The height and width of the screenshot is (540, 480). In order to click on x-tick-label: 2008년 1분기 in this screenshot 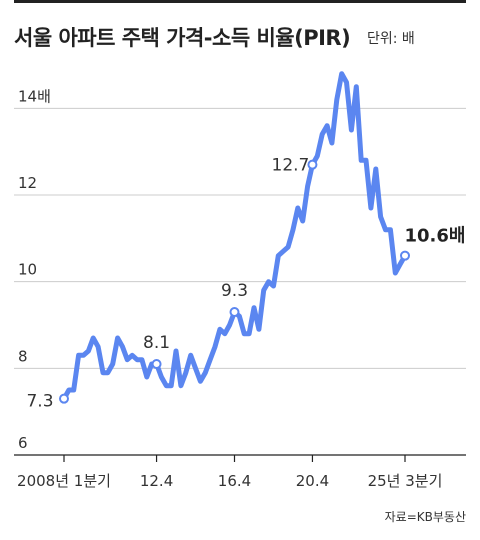, I will do `click(64, 481)`.